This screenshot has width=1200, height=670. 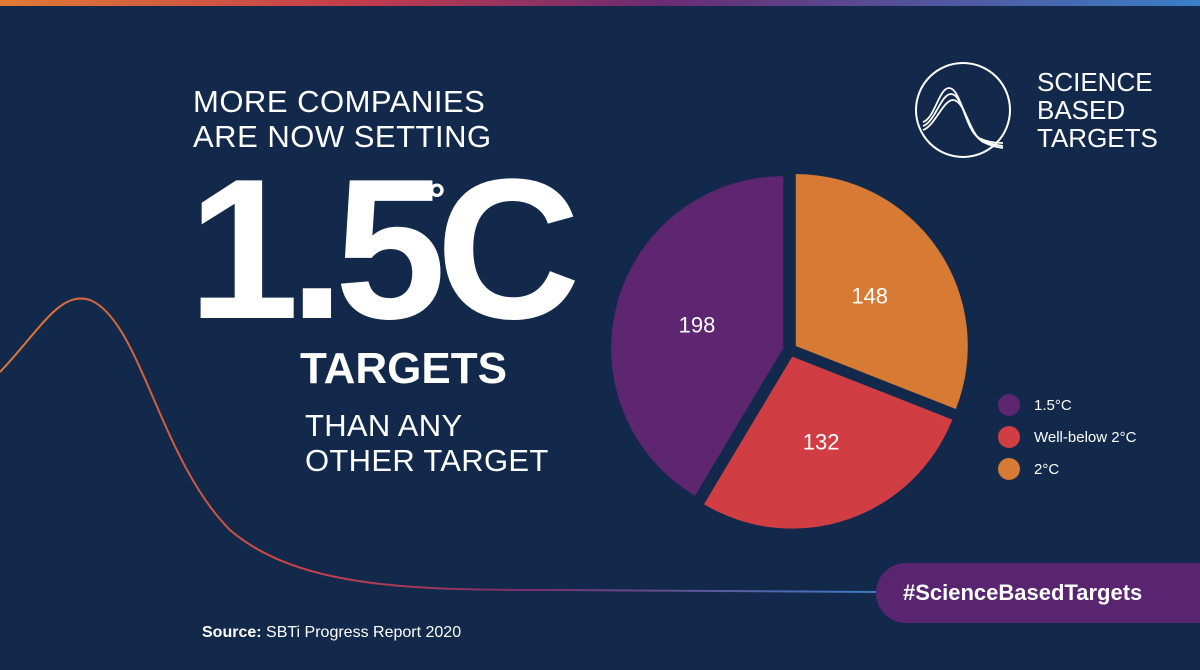 I want to click on big-figure: 1.5C, so click(x=384, y=250).